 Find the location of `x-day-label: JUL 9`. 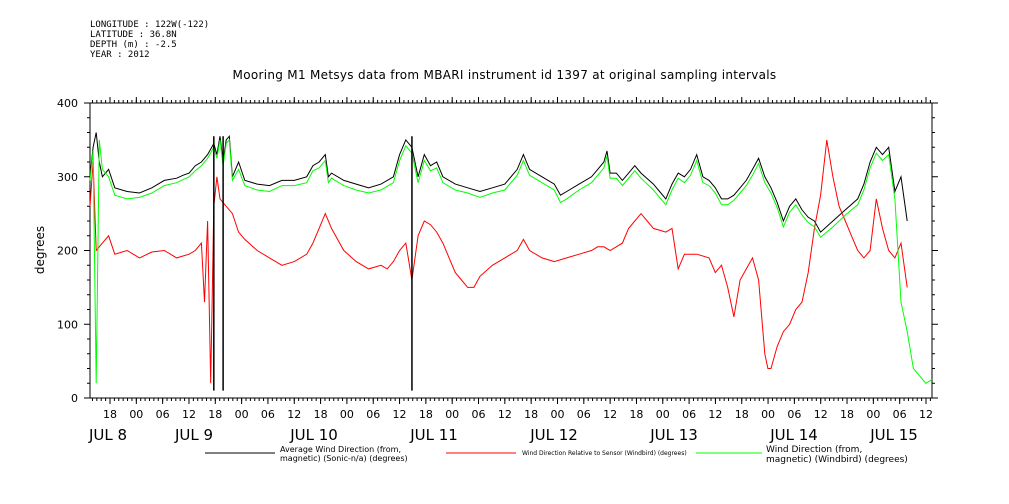

x-day-label: JUL 9 is located at coordinates (193, 435).